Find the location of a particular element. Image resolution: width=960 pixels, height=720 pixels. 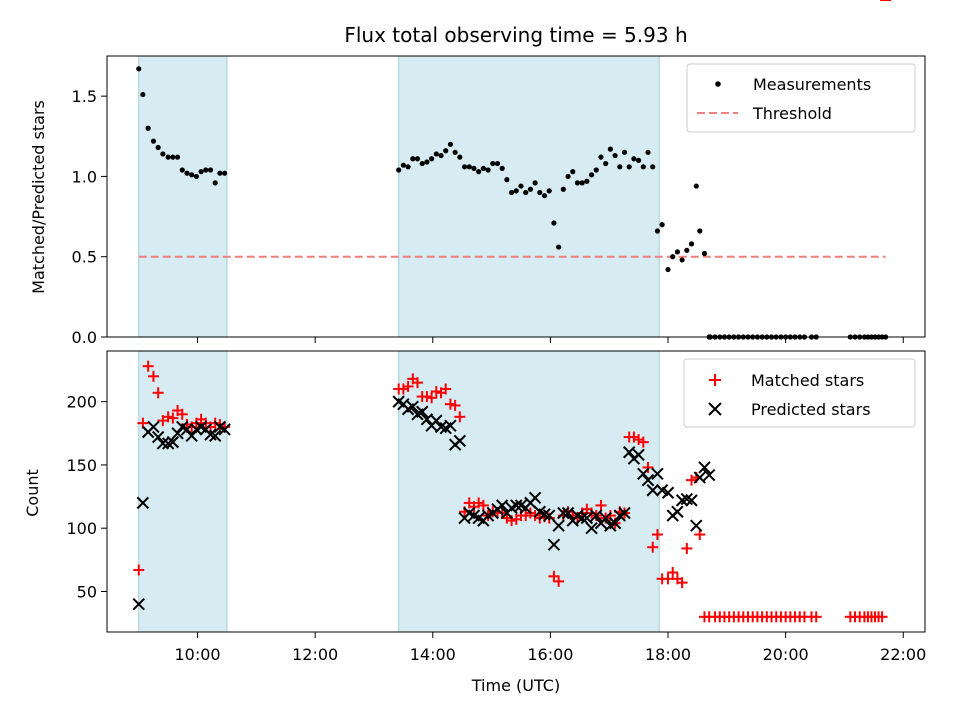

x-tick-label: 12:00 is located at coordinates (315, 654).